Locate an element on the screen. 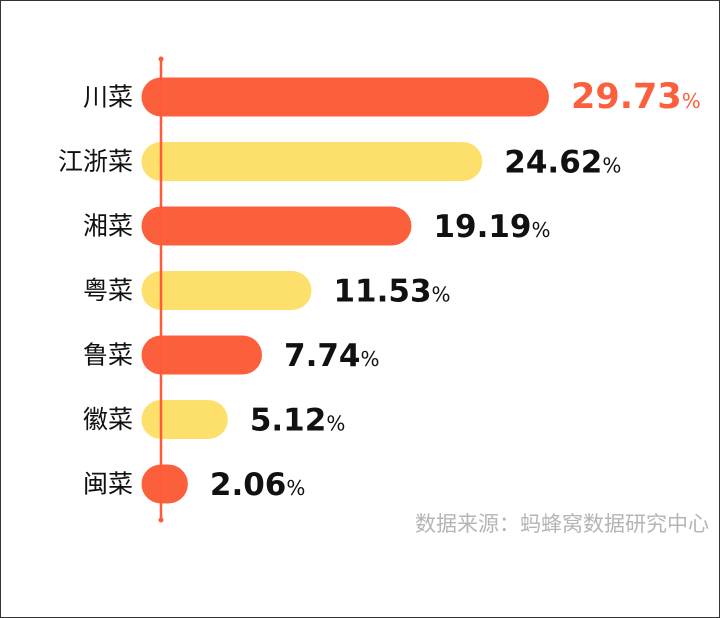  value-label-6: 2.06% is located at coordinates (258, 485).